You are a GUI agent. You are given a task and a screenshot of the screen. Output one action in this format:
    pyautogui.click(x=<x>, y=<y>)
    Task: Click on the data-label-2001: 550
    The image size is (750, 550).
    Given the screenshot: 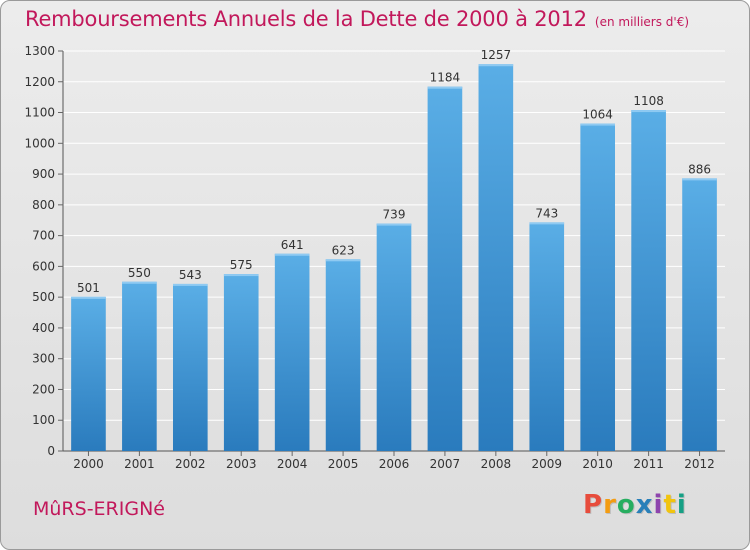 What is the action you would take?
    pyautogui.click(x=139, y=273)
    